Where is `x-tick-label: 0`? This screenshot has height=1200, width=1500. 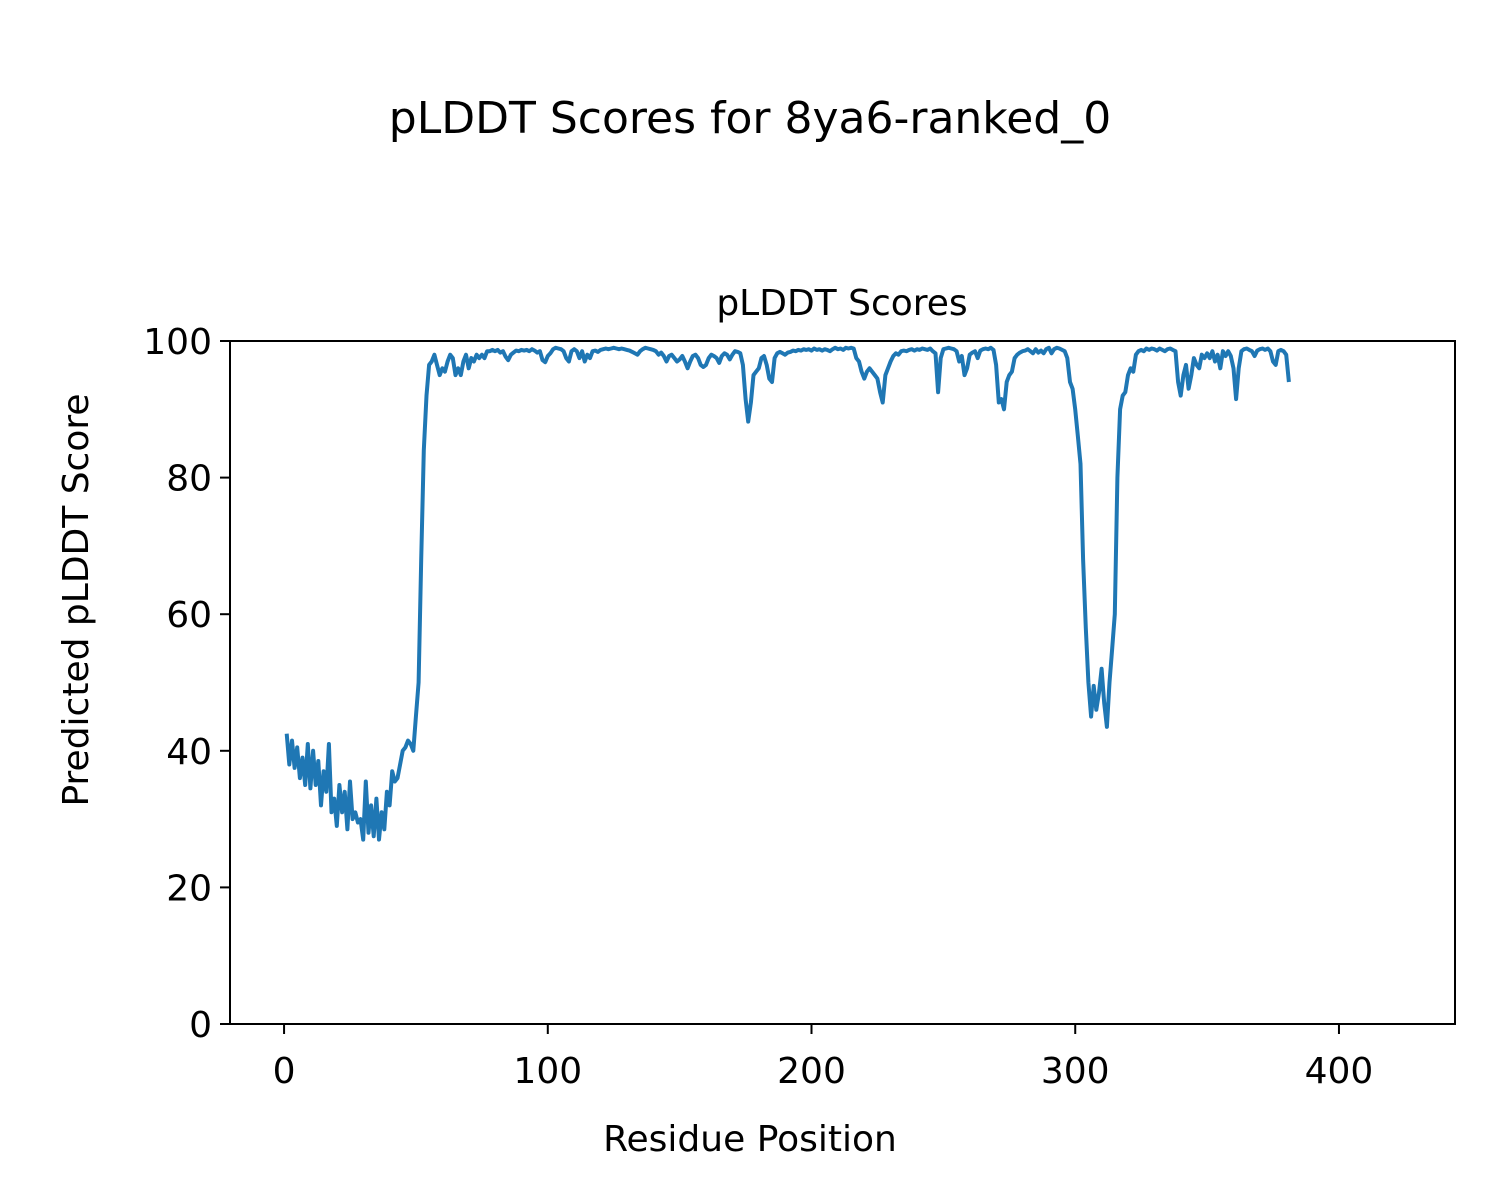 x-tick-label: 0 is located at coordinates (284, 1071).